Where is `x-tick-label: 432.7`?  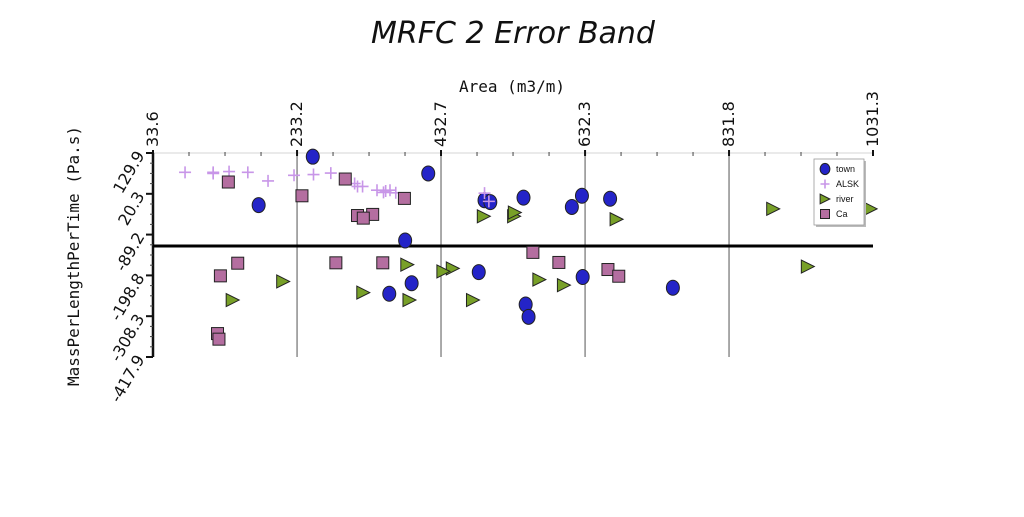 x-tick-label: 432.7 is located at coordinates (440, 124).